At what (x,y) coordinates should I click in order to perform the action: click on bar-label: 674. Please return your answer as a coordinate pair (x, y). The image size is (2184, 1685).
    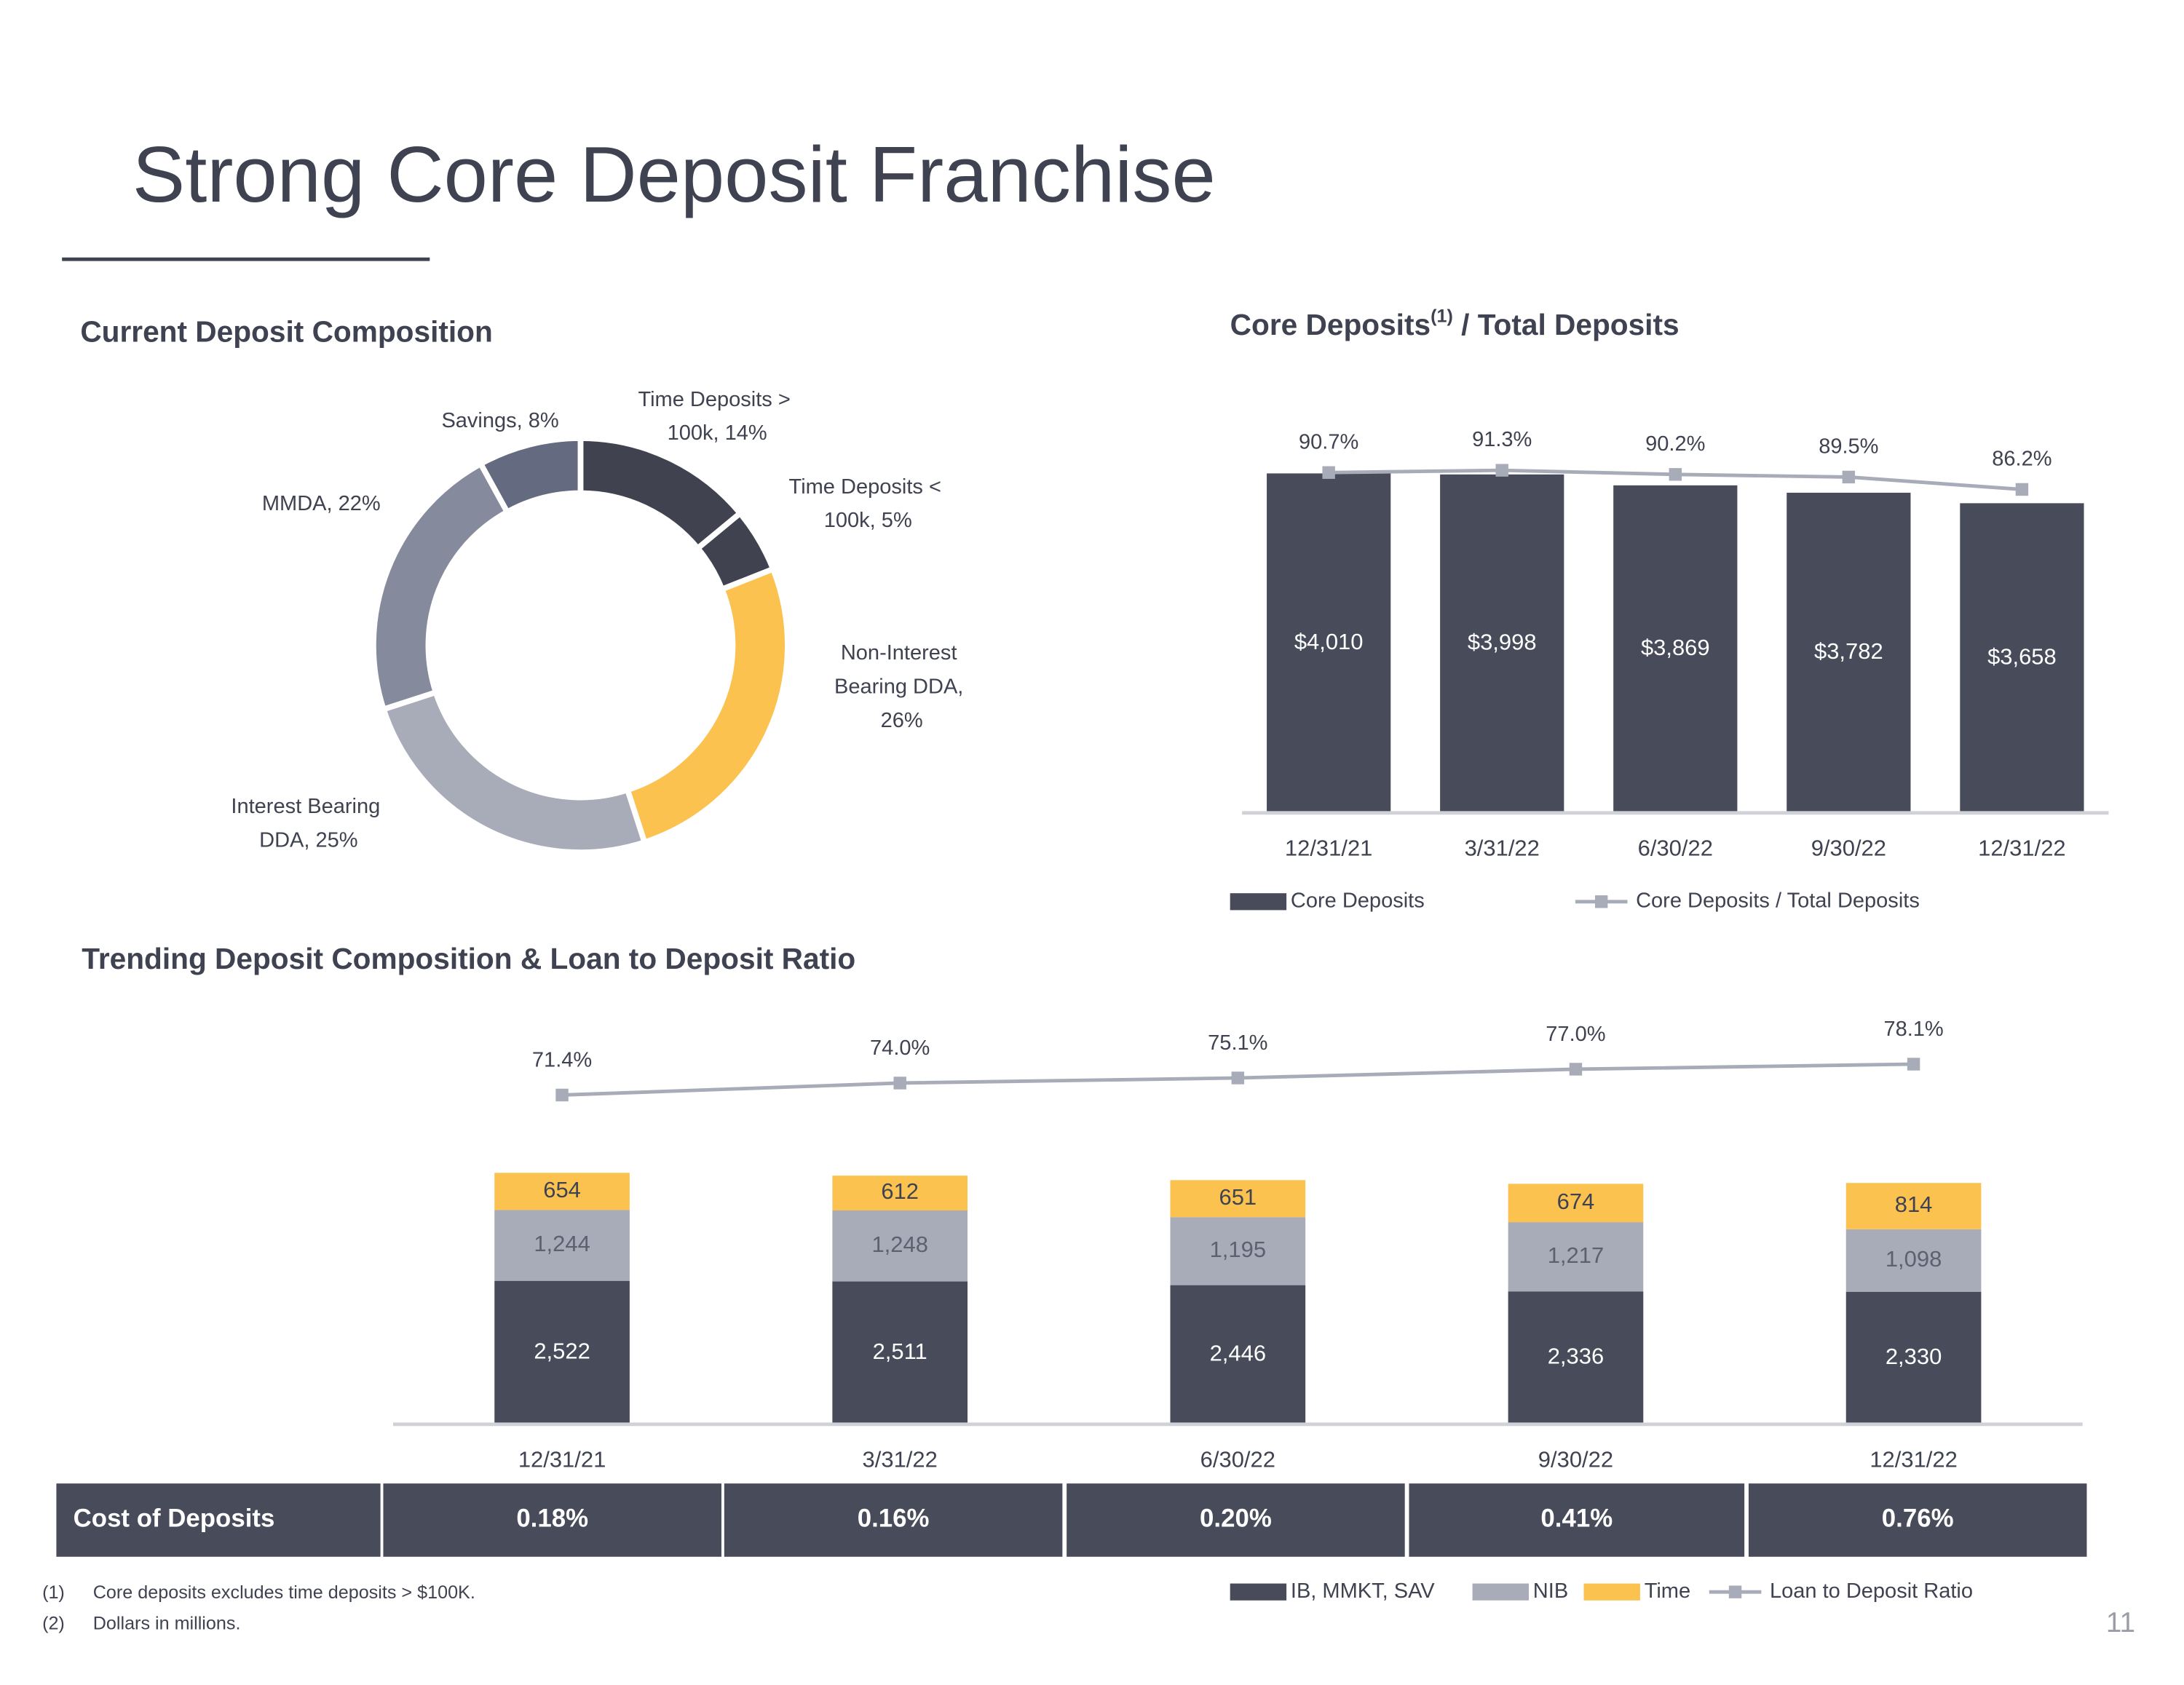
    Looking at the image, I should click on (1576, 1201).